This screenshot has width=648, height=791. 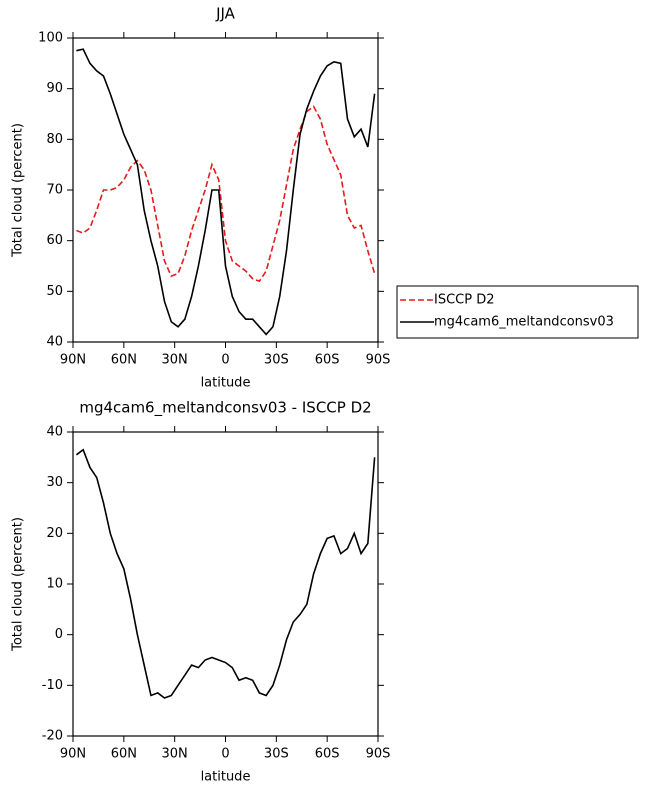 I want to click on y-tick-label: 30, so click(x=54, y=482).